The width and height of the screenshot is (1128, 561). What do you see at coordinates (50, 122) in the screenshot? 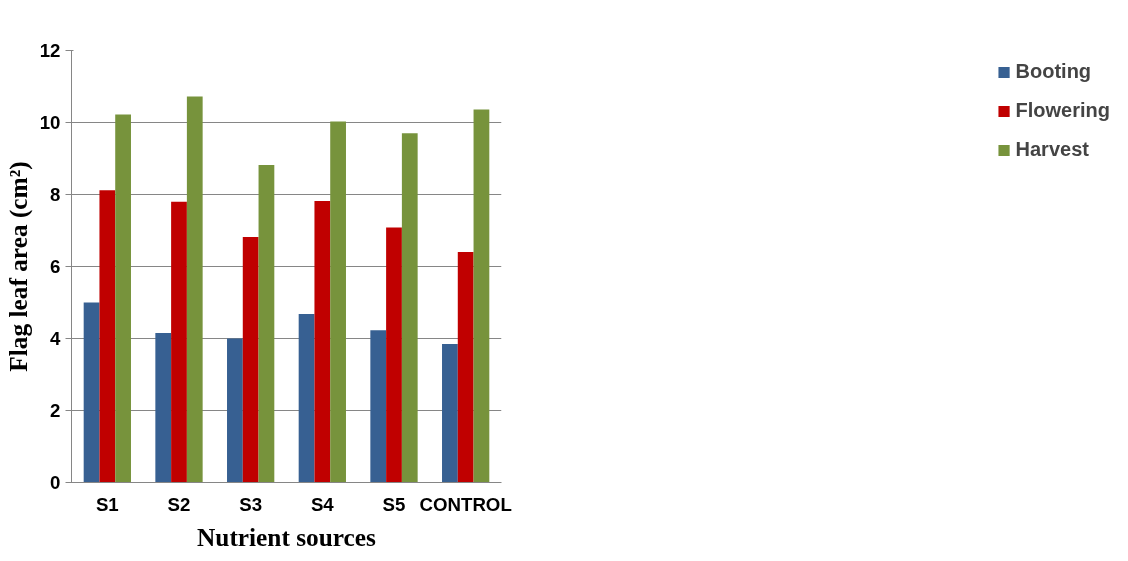
I see `y-tick-label: 10` at bounding box center [50, 122].